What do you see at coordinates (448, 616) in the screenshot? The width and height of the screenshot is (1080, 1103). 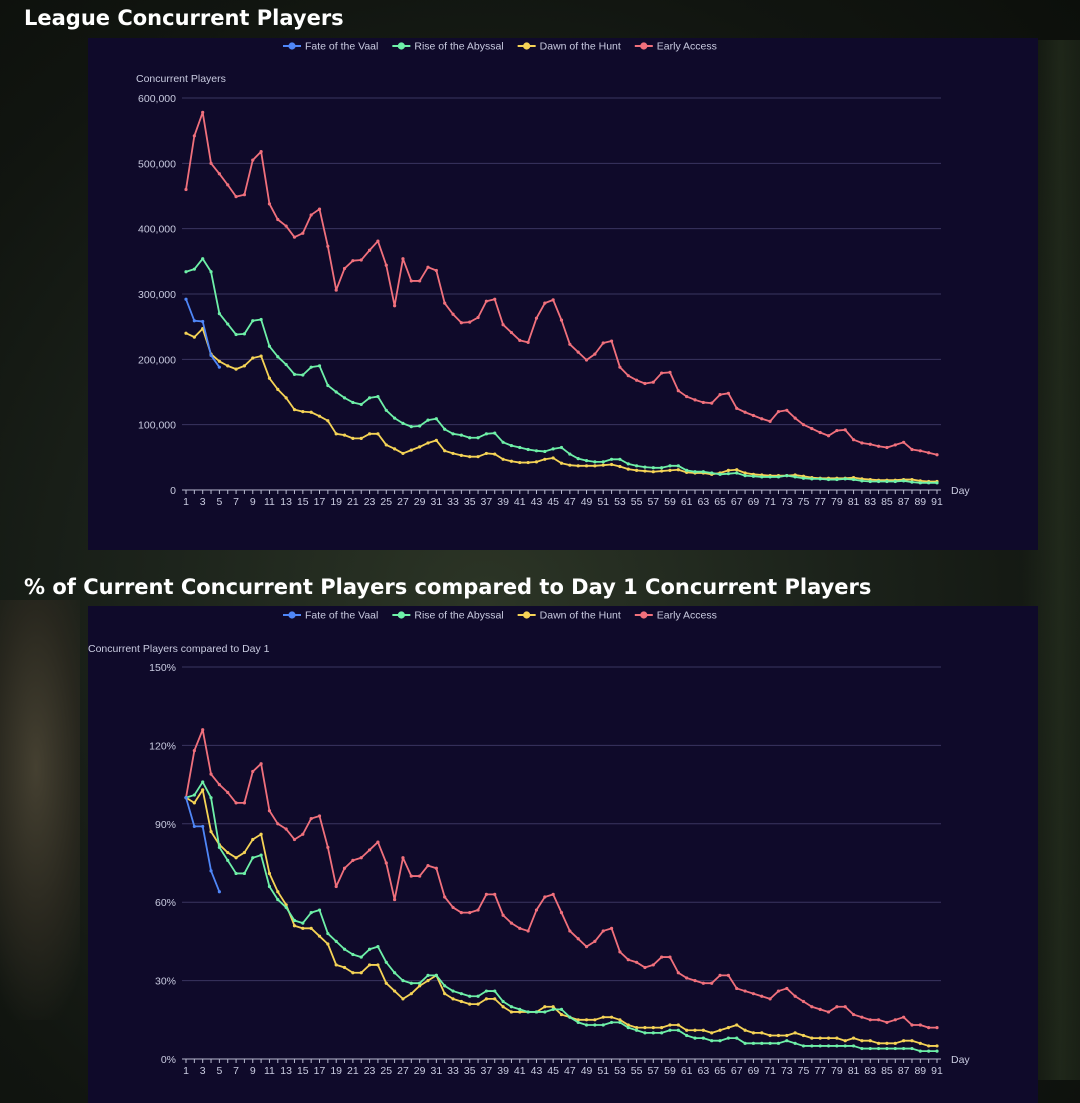 I see `legend-item-rise-of-the-abyssal: Rise of the Abyssal` at bounding box center [448, 616].